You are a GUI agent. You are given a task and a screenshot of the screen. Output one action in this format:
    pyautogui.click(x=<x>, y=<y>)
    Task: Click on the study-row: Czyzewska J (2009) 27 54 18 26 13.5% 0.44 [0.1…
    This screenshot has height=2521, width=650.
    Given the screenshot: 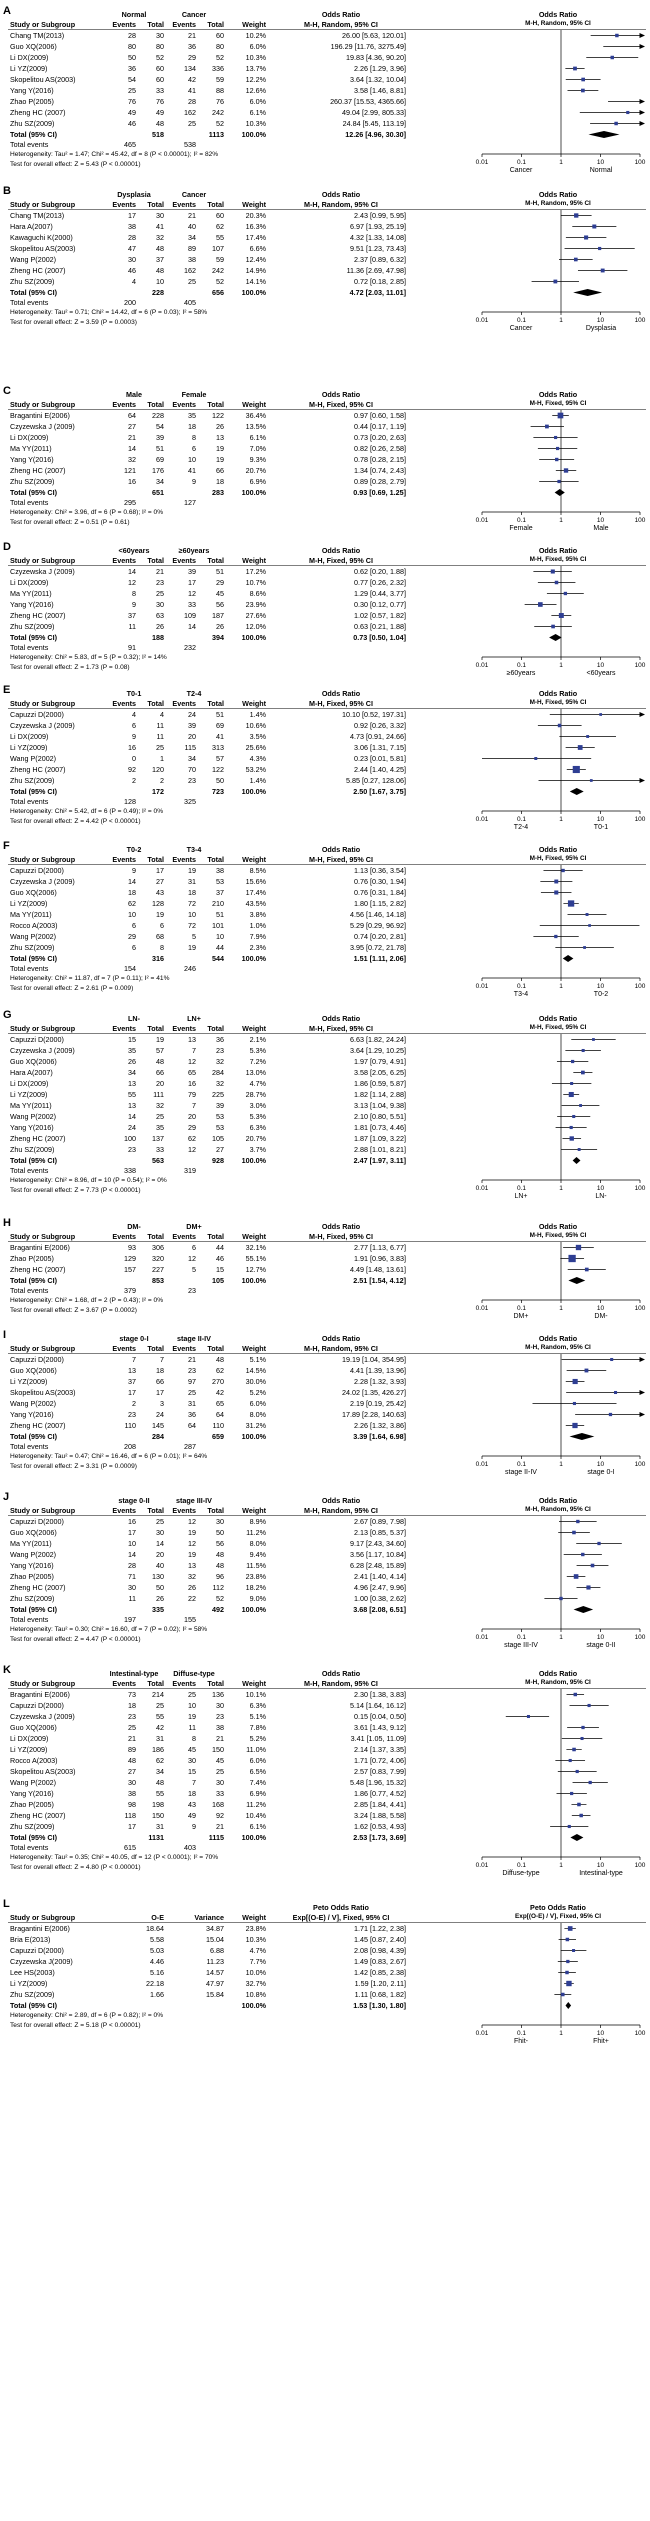 What is the action you would take?
    pyautogui.click(x=327, y=426)
    